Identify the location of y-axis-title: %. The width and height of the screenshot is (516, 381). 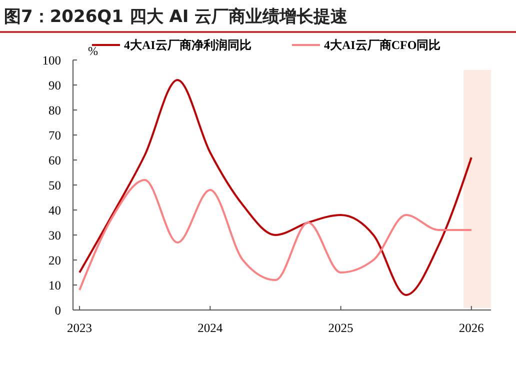
(93, 51).